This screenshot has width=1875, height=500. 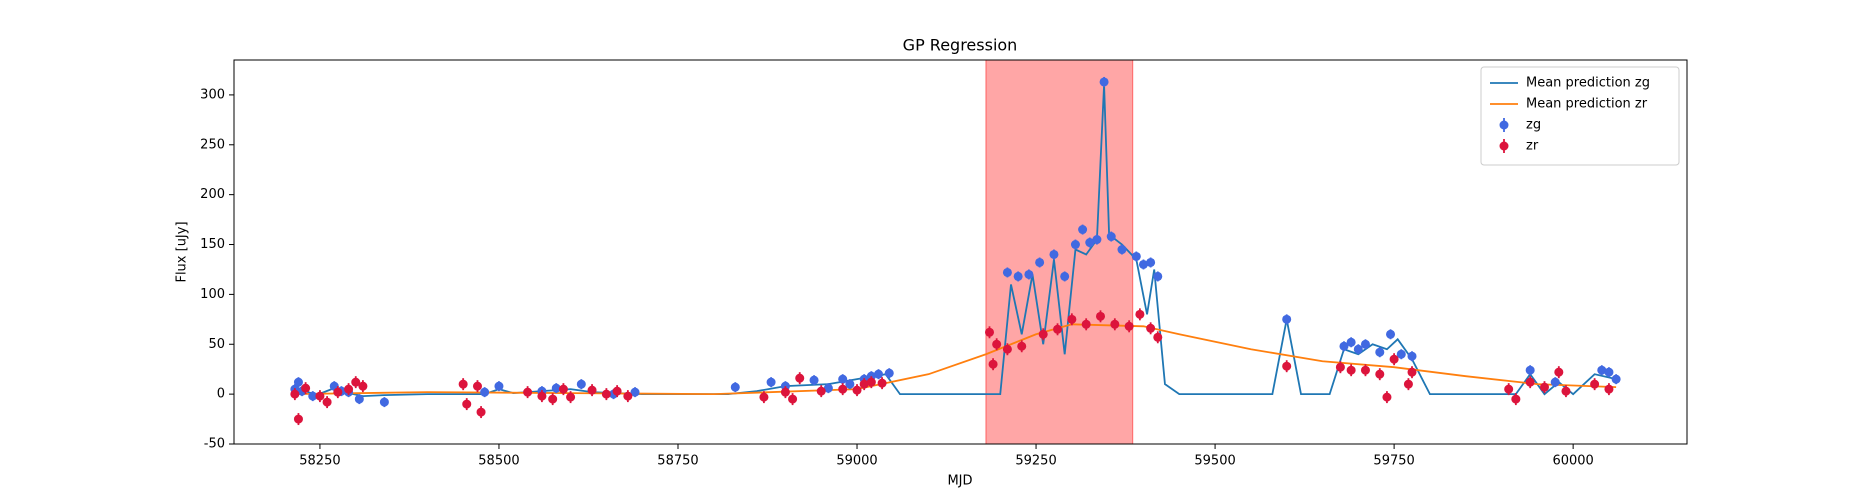 I want to click on legend-label: zr, so click(x=1532, y=146).